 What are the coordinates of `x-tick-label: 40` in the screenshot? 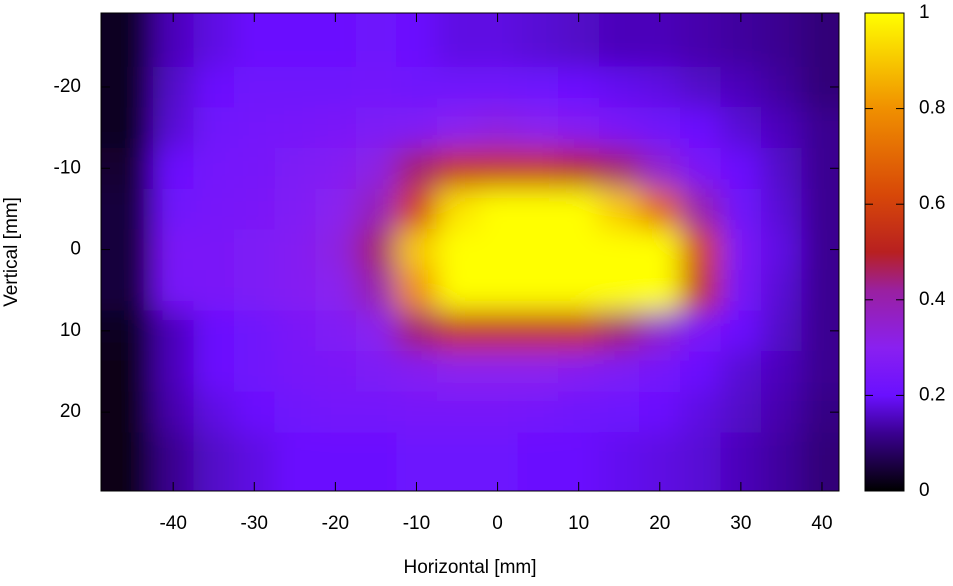 It's located at (821, 523).